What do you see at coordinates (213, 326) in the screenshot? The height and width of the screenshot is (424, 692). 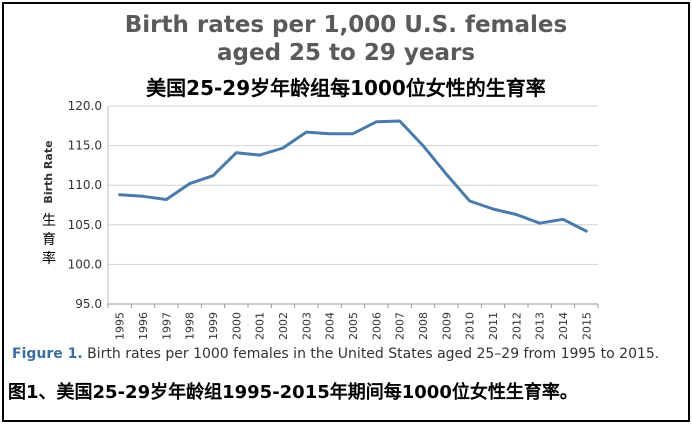 I see `x-tick-label: 1999` at bounding box center [213, 326].